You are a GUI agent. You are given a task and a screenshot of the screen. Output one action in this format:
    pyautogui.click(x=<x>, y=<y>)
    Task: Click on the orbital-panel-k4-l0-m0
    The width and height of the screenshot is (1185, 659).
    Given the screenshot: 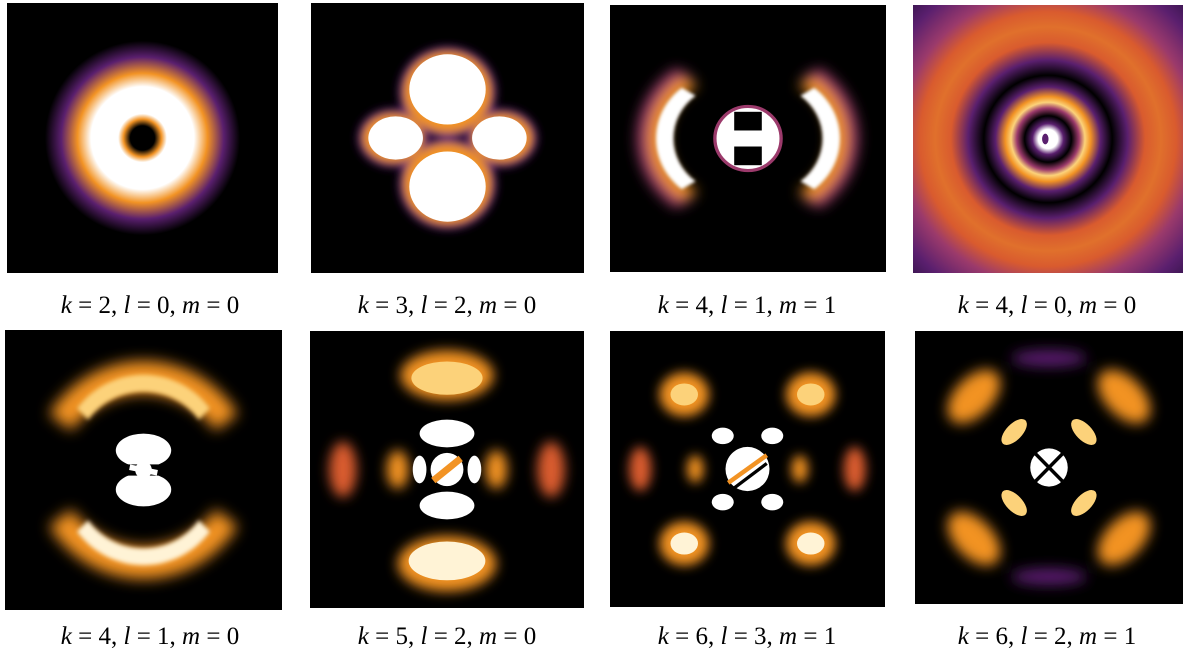 What is the action you would take?
    pyautogui.click(x=1048, y=139)
    